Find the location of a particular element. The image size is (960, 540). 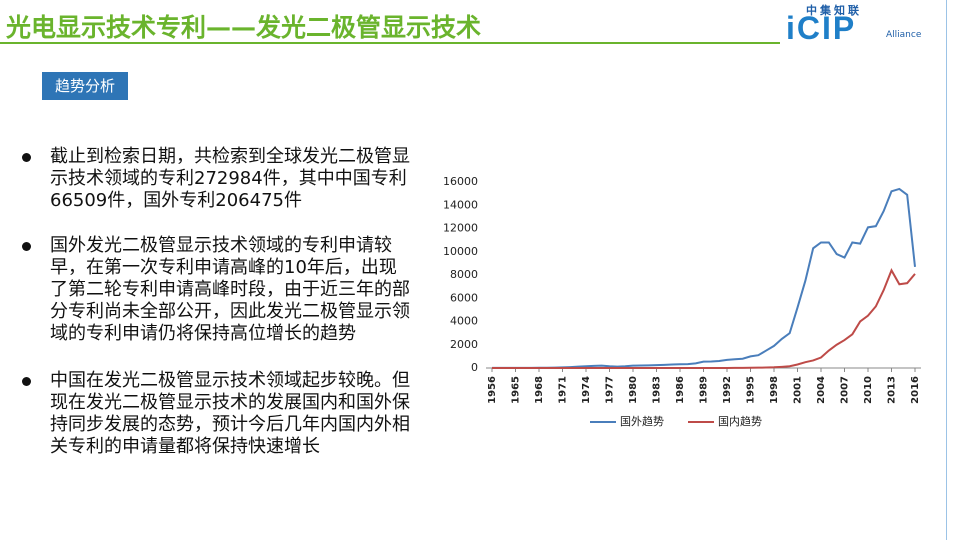

x-tick-label: 2013 is located at coordinates (892, 390).